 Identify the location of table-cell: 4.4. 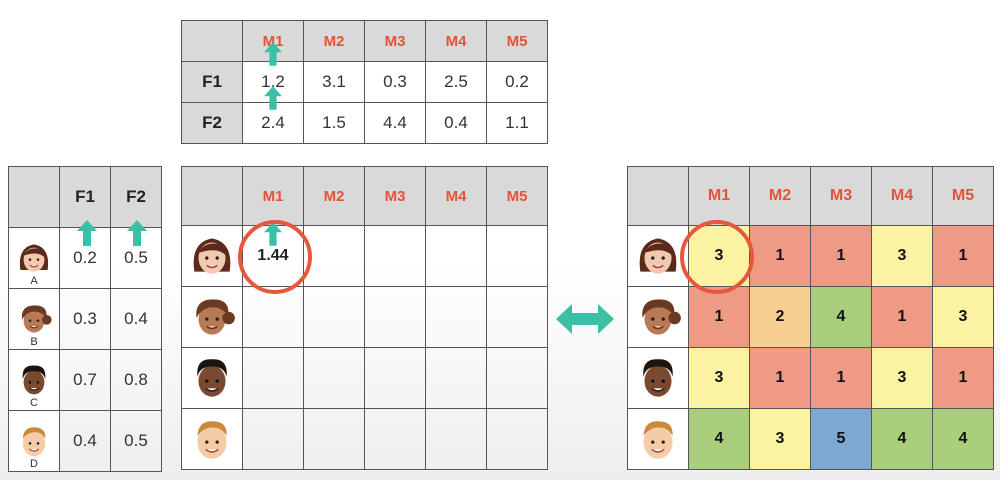
(395, 123).